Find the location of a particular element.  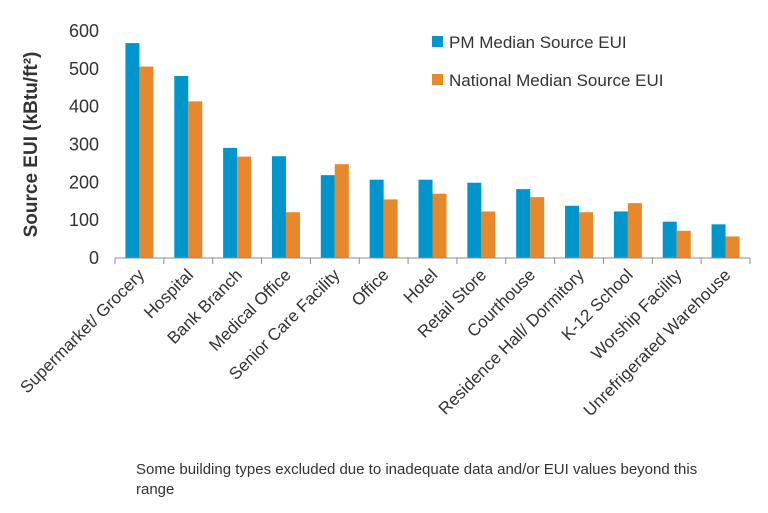

y-tick-label: 300 is located at coordinates (84, 145).